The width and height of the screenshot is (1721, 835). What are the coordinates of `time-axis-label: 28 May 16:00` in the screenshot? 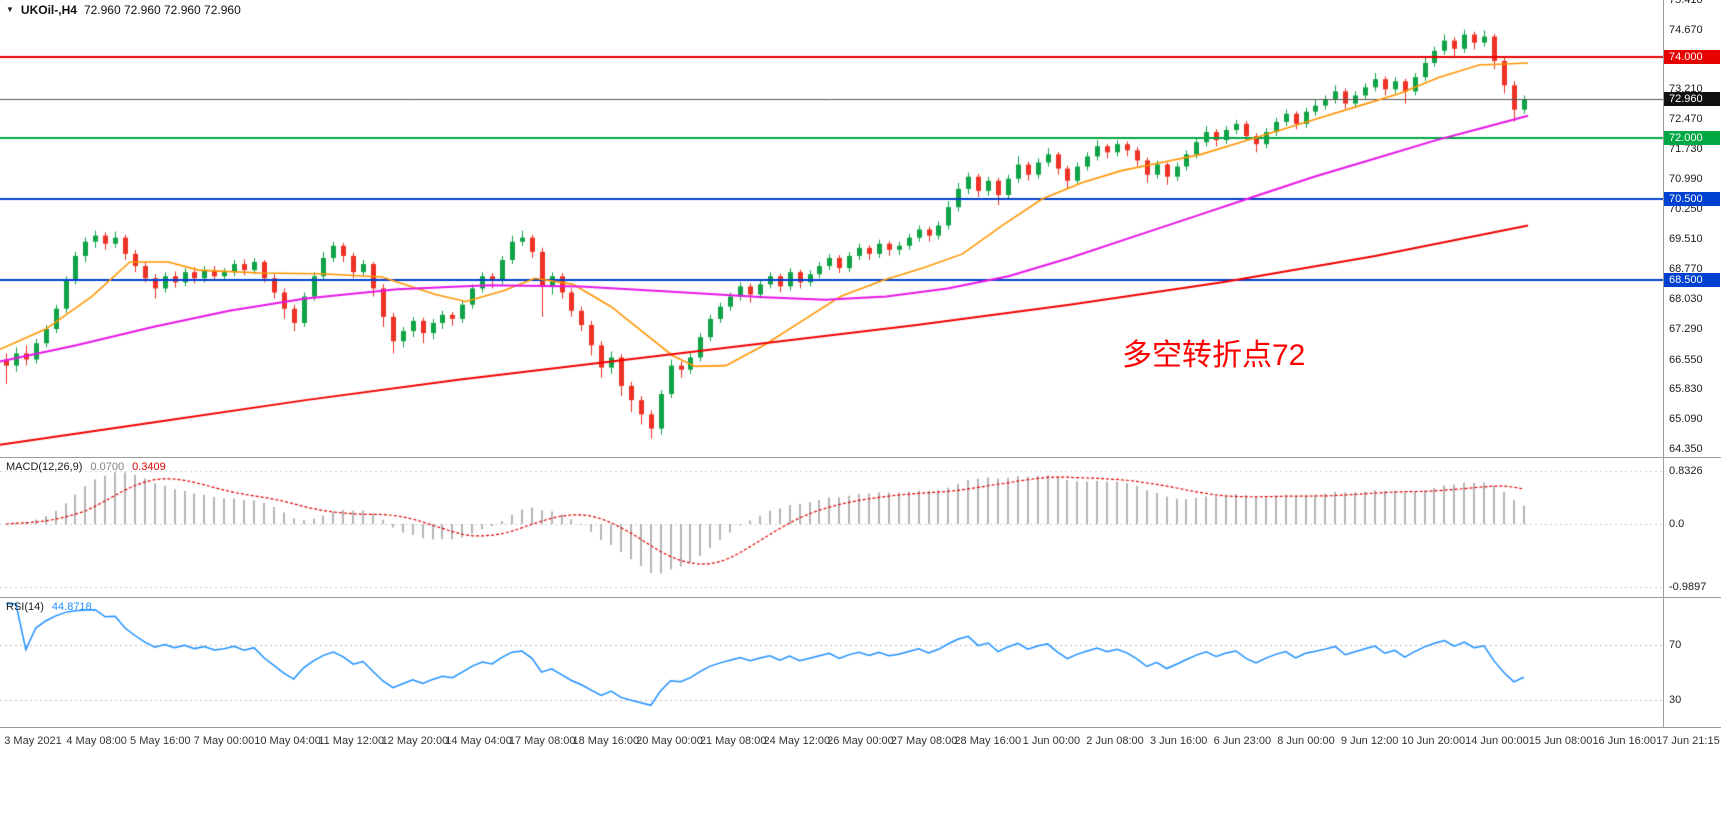 It's located at (988, 741).